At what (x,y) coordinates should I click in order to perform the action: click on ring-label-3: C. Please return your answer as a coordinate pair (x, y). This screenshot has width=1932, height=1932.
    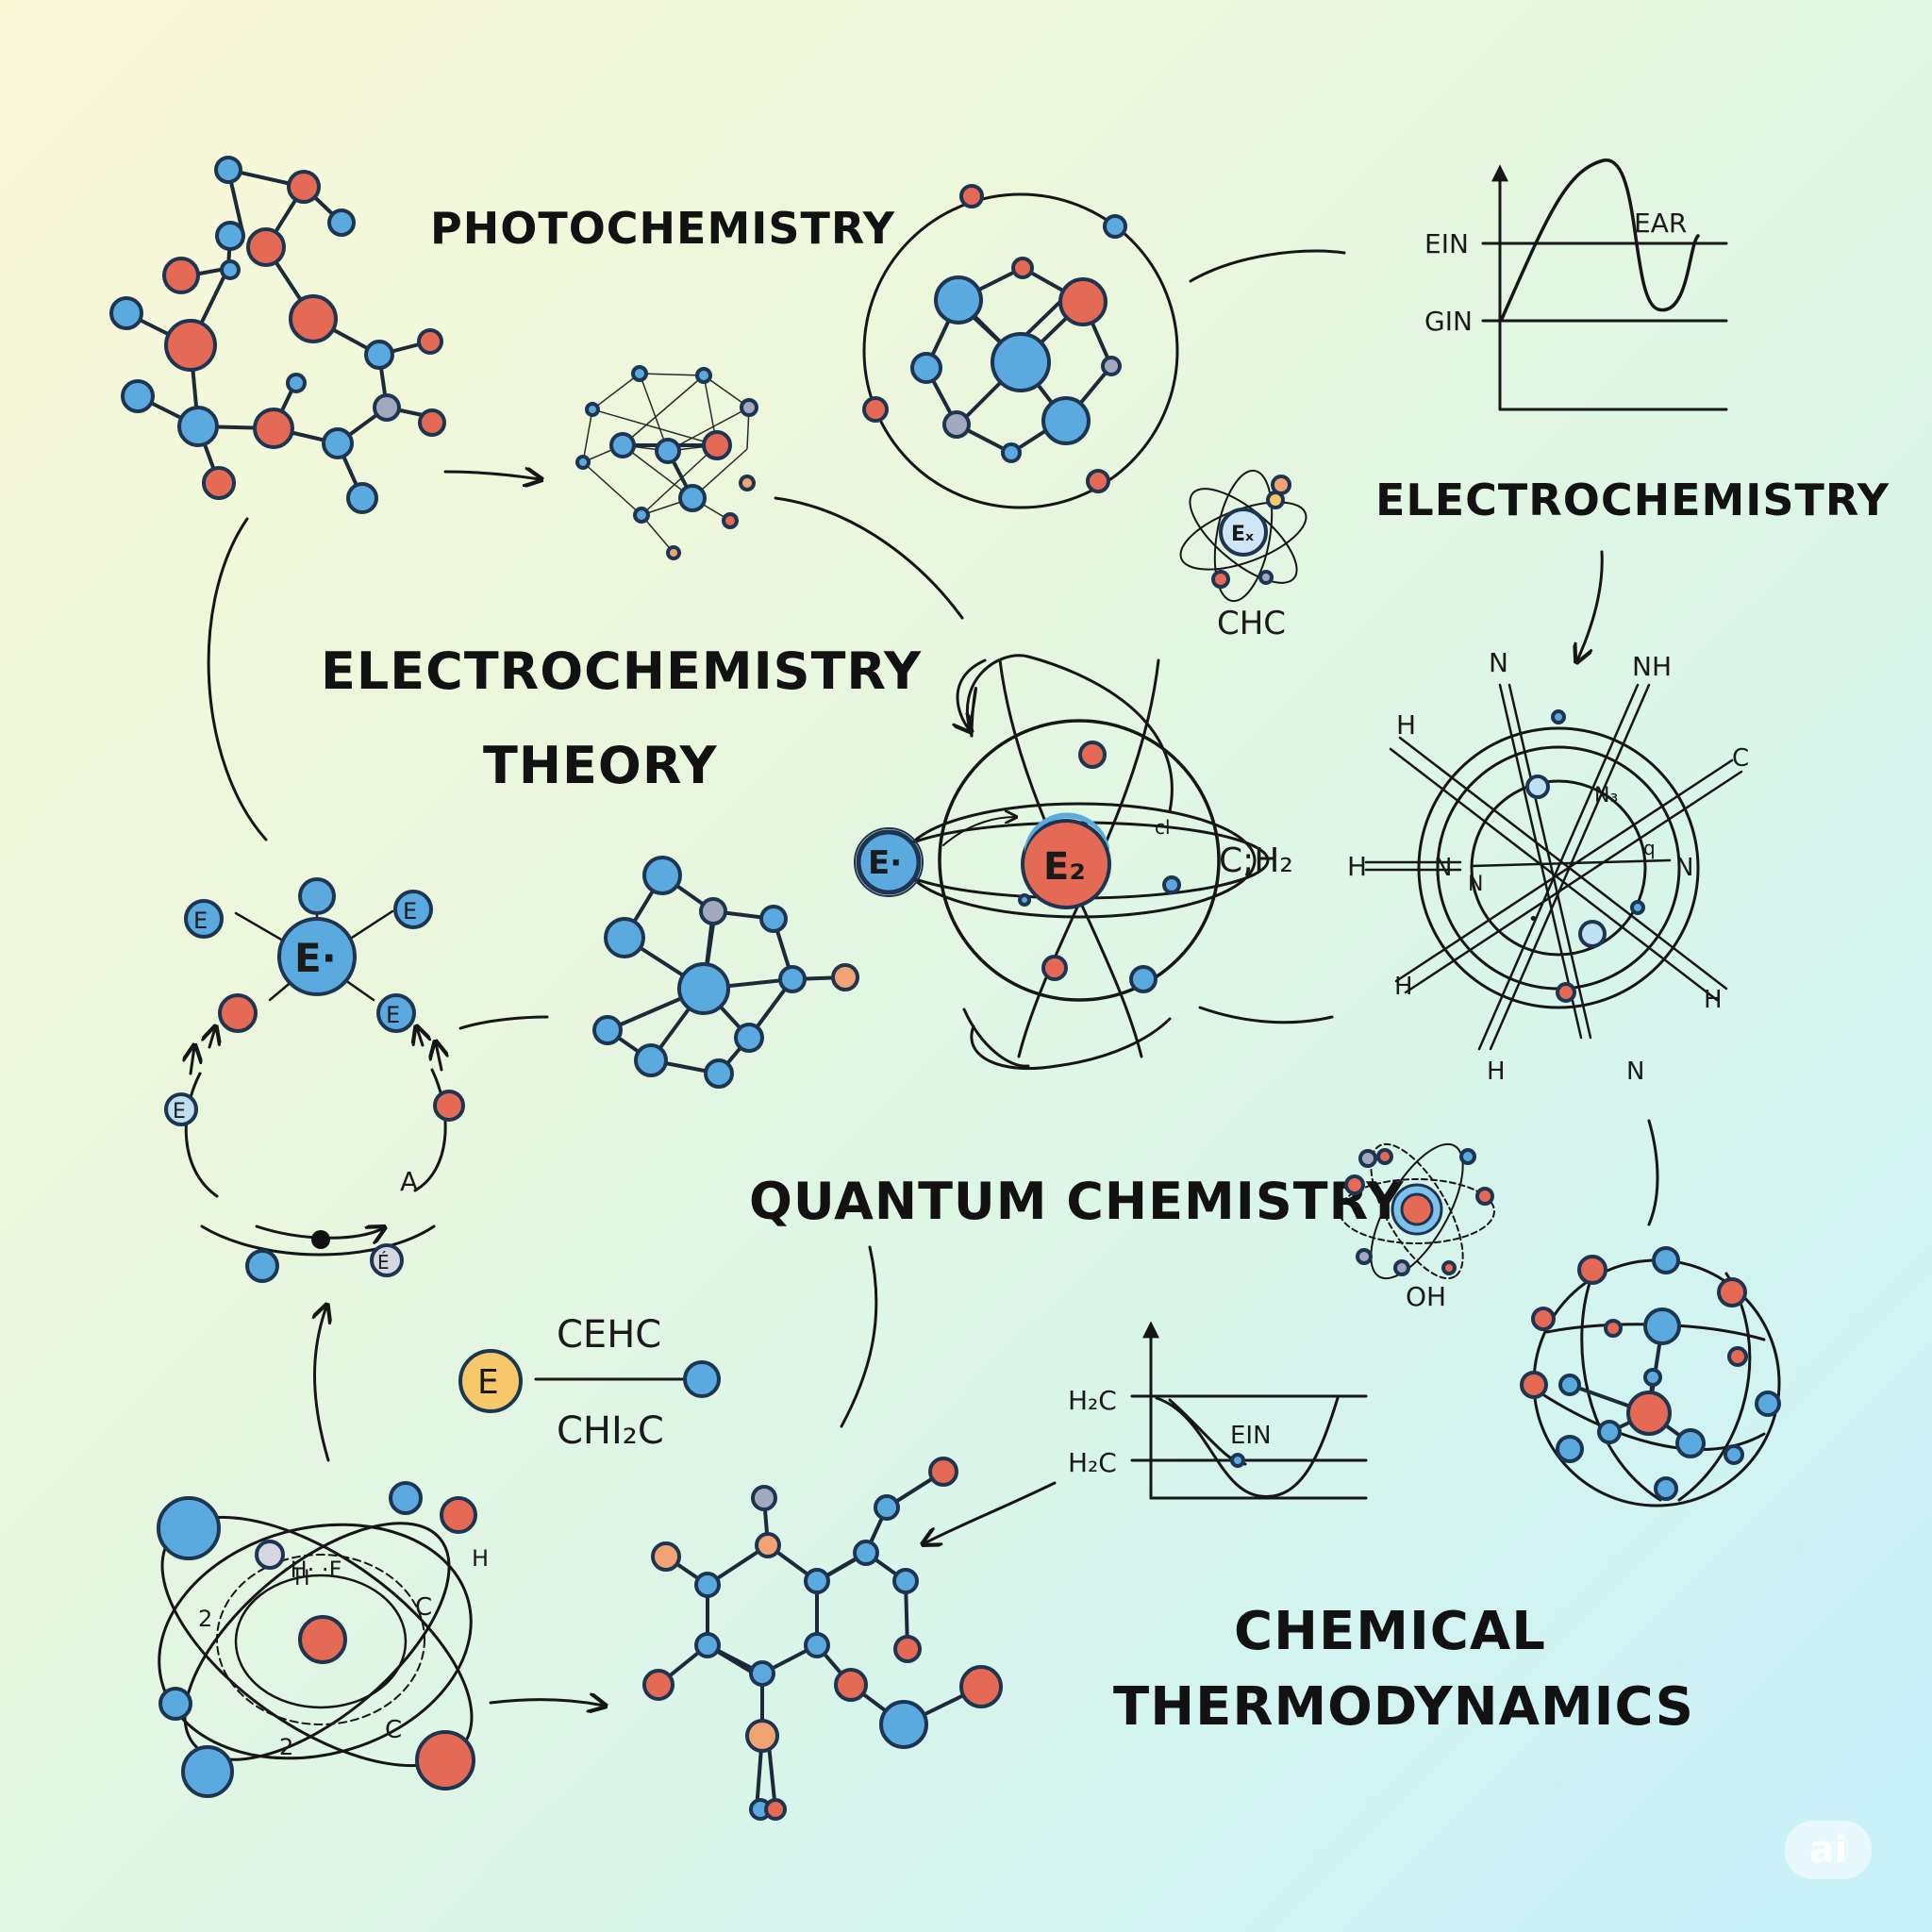
    Looking at the image, I should click on (1741, 758).